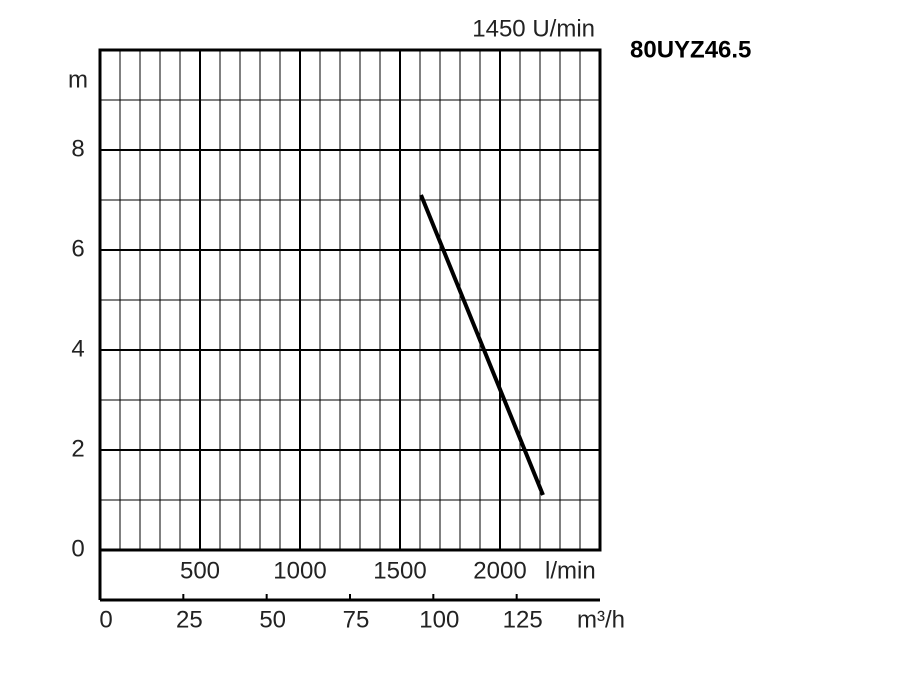 The image size is (900, 700). I want to click on x-tick-label: 500, so click(200, 570).